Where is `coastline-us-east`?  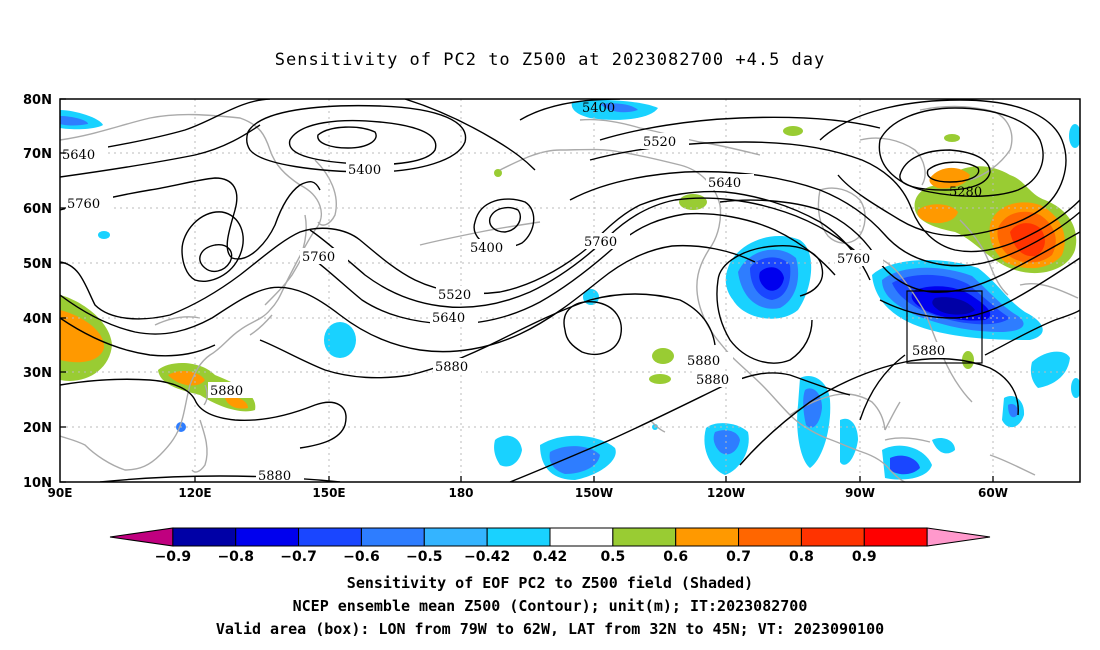
coastline-us-east is located at coordinates (916, 326).